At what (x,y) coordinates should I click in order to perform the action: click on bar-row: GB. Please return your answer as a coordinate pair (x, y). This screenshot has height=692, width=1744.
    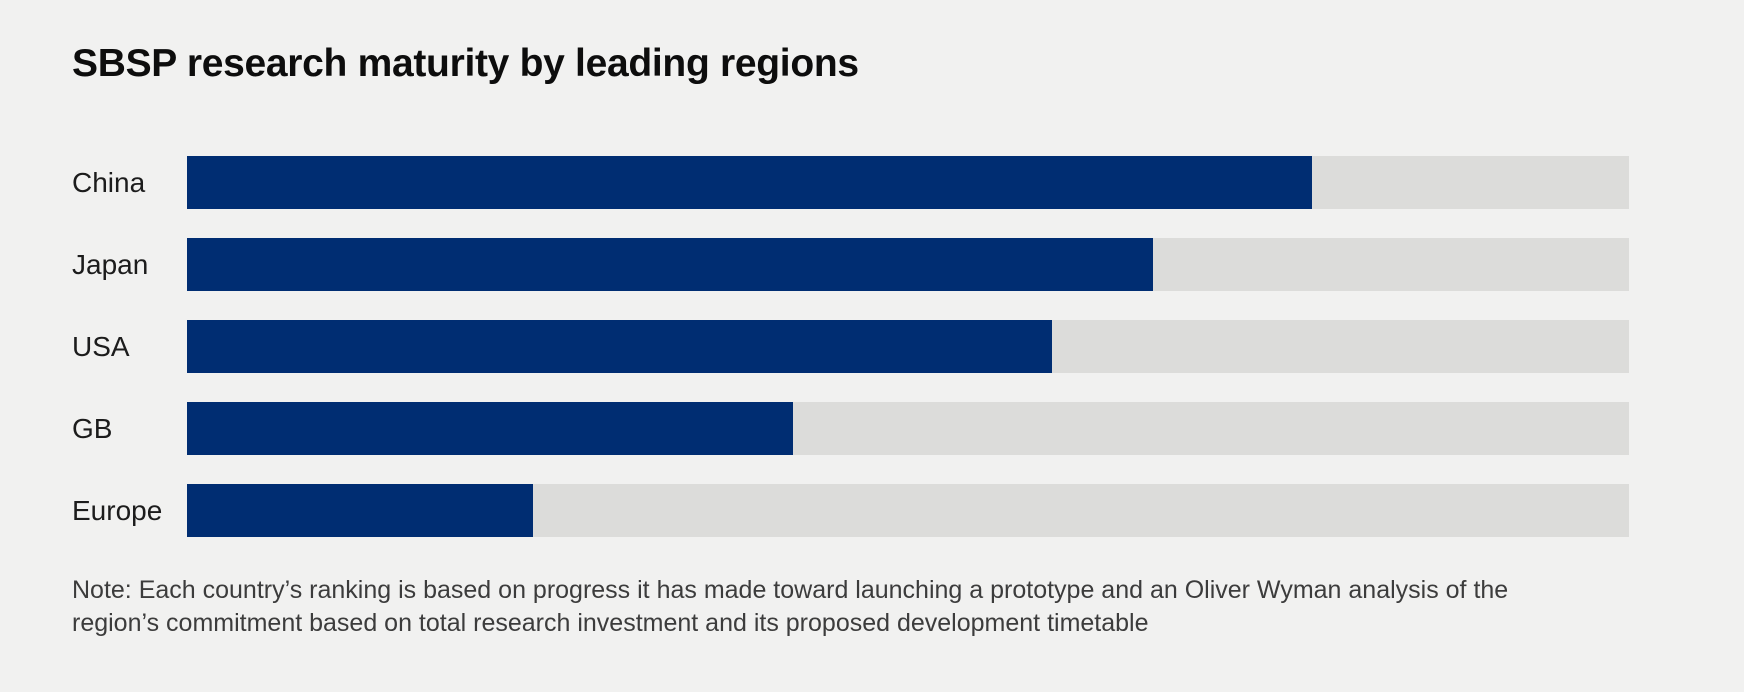
    Looking at the image, I should click on (850, 428).